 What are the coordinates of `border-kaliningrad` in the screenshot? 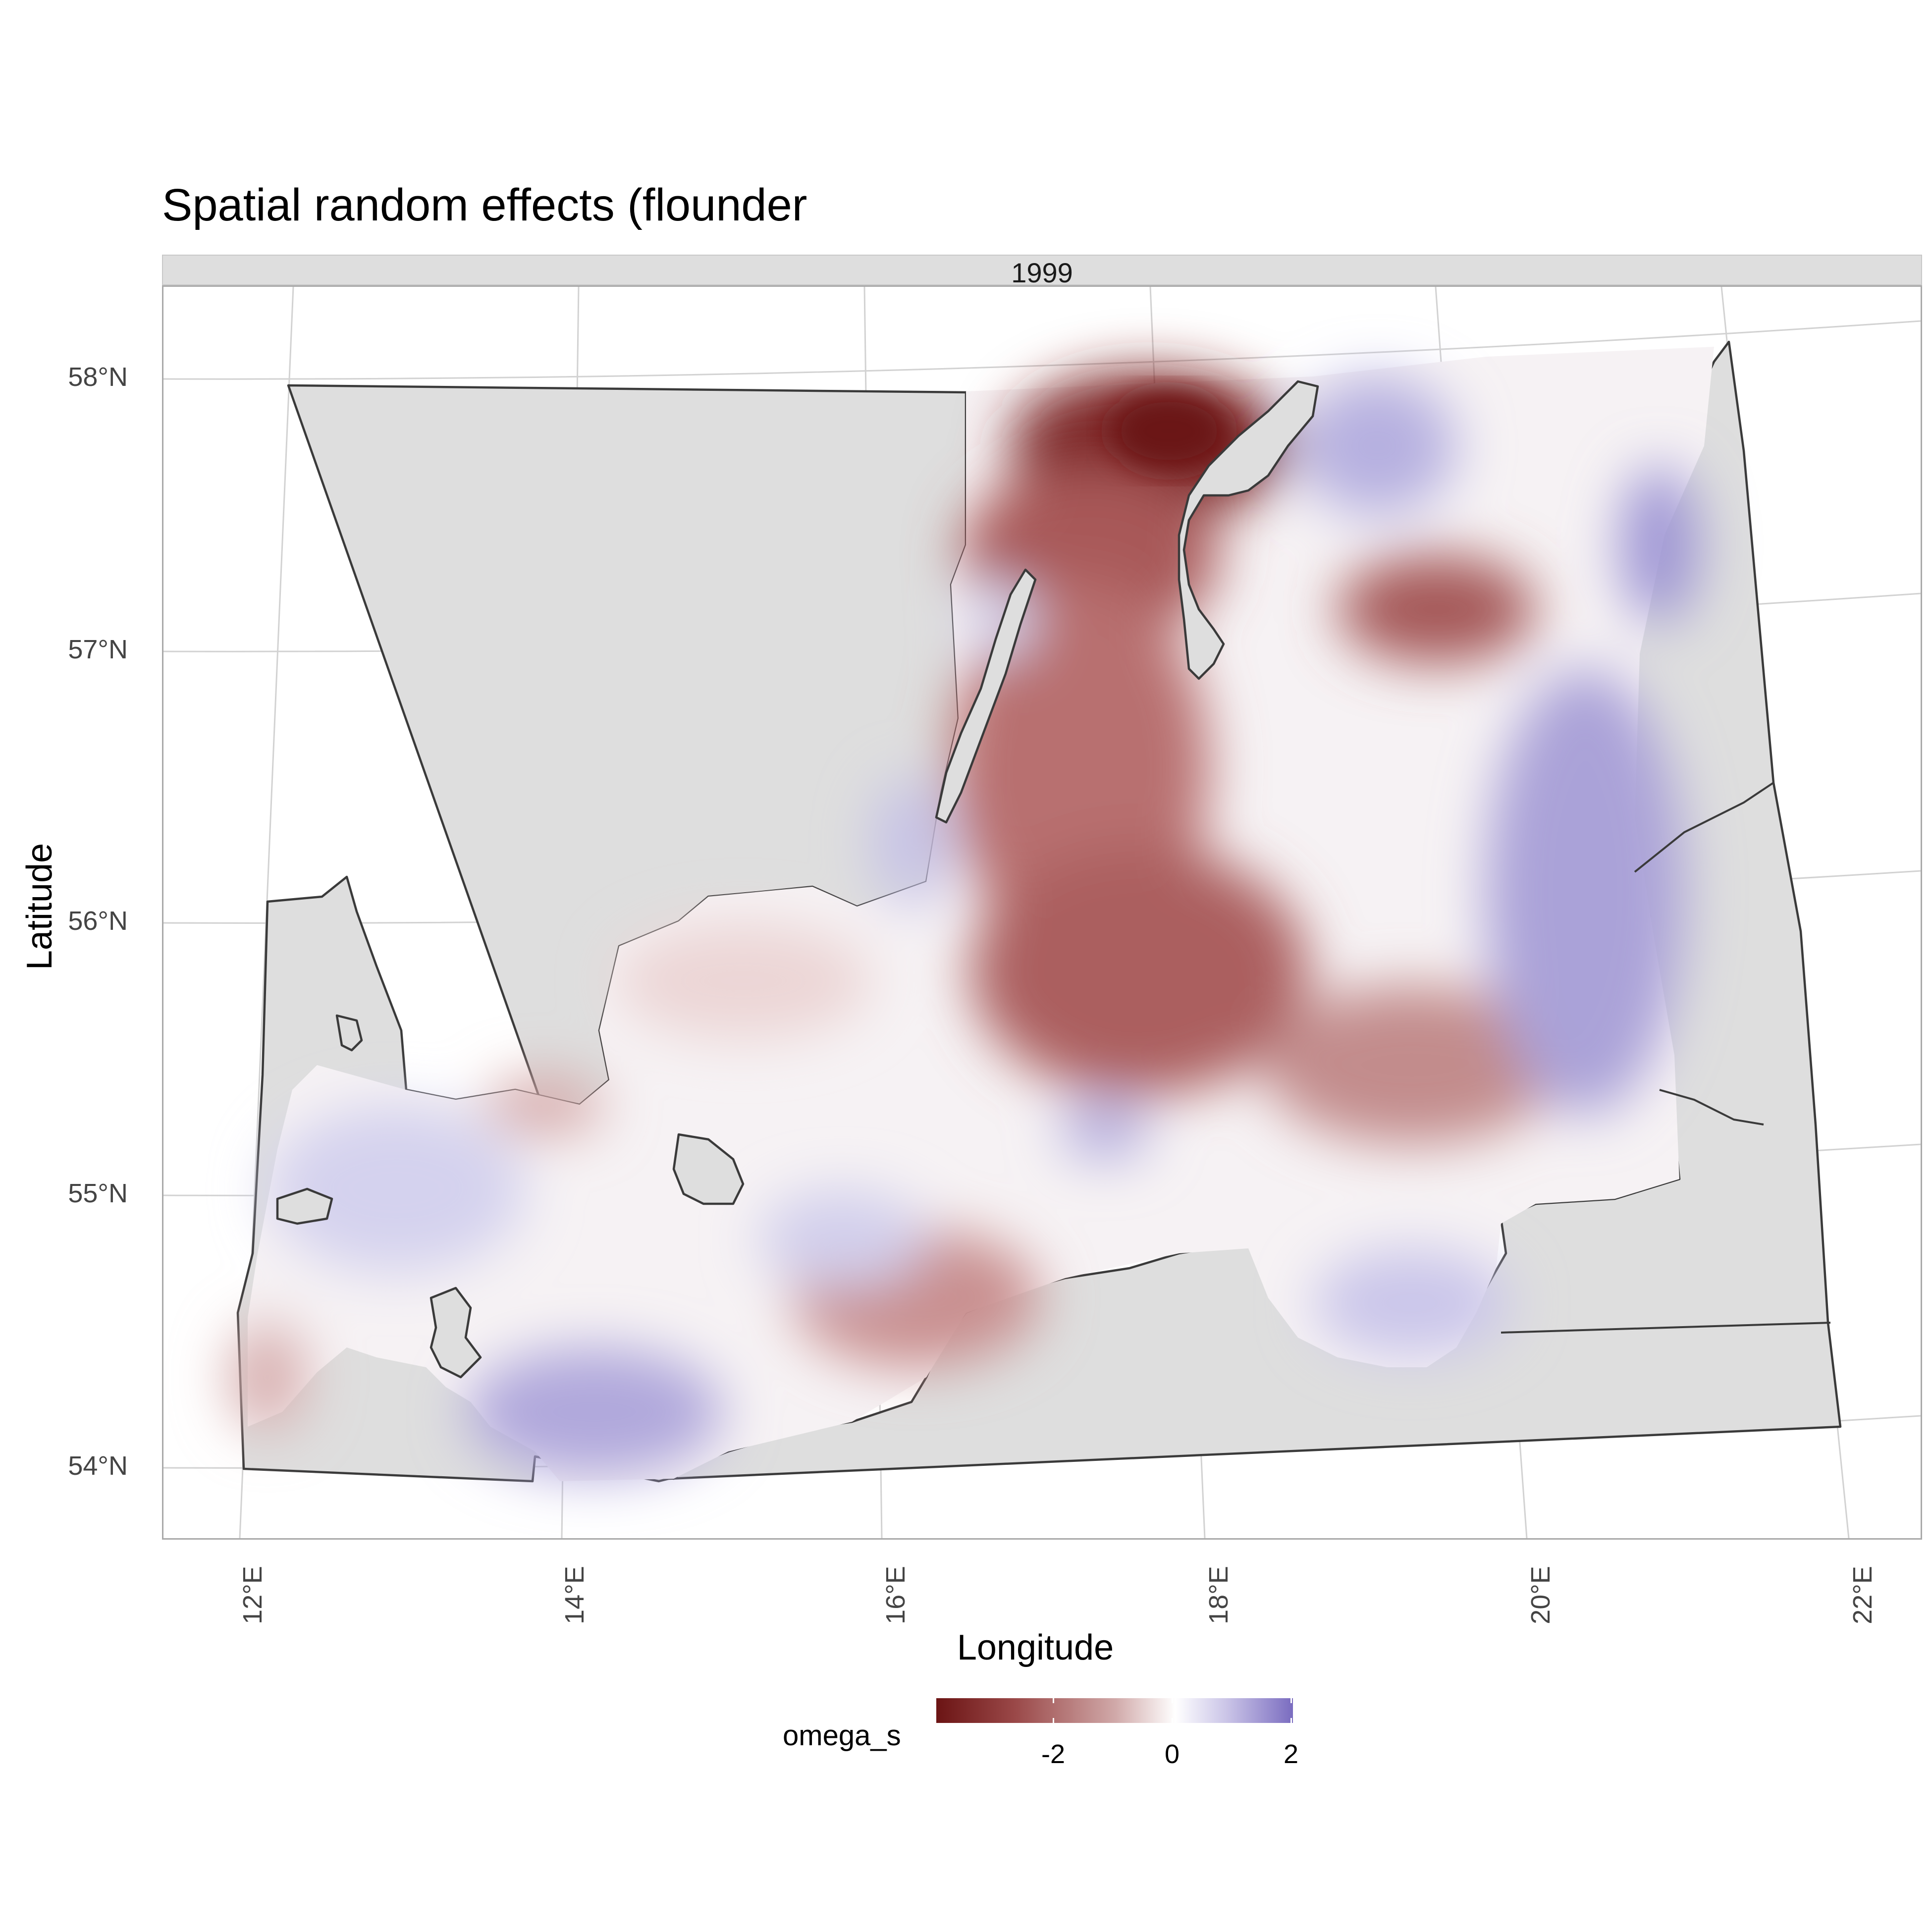 It's located at (1666, 1328).